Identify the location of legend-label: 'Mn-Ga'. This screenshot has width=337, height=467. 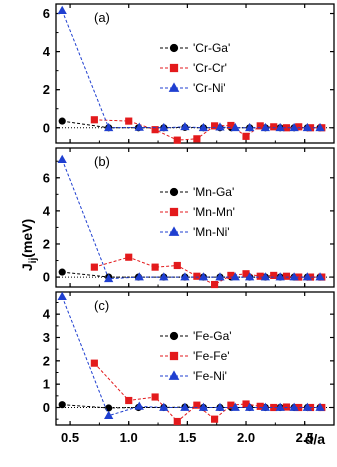
(213, 192).